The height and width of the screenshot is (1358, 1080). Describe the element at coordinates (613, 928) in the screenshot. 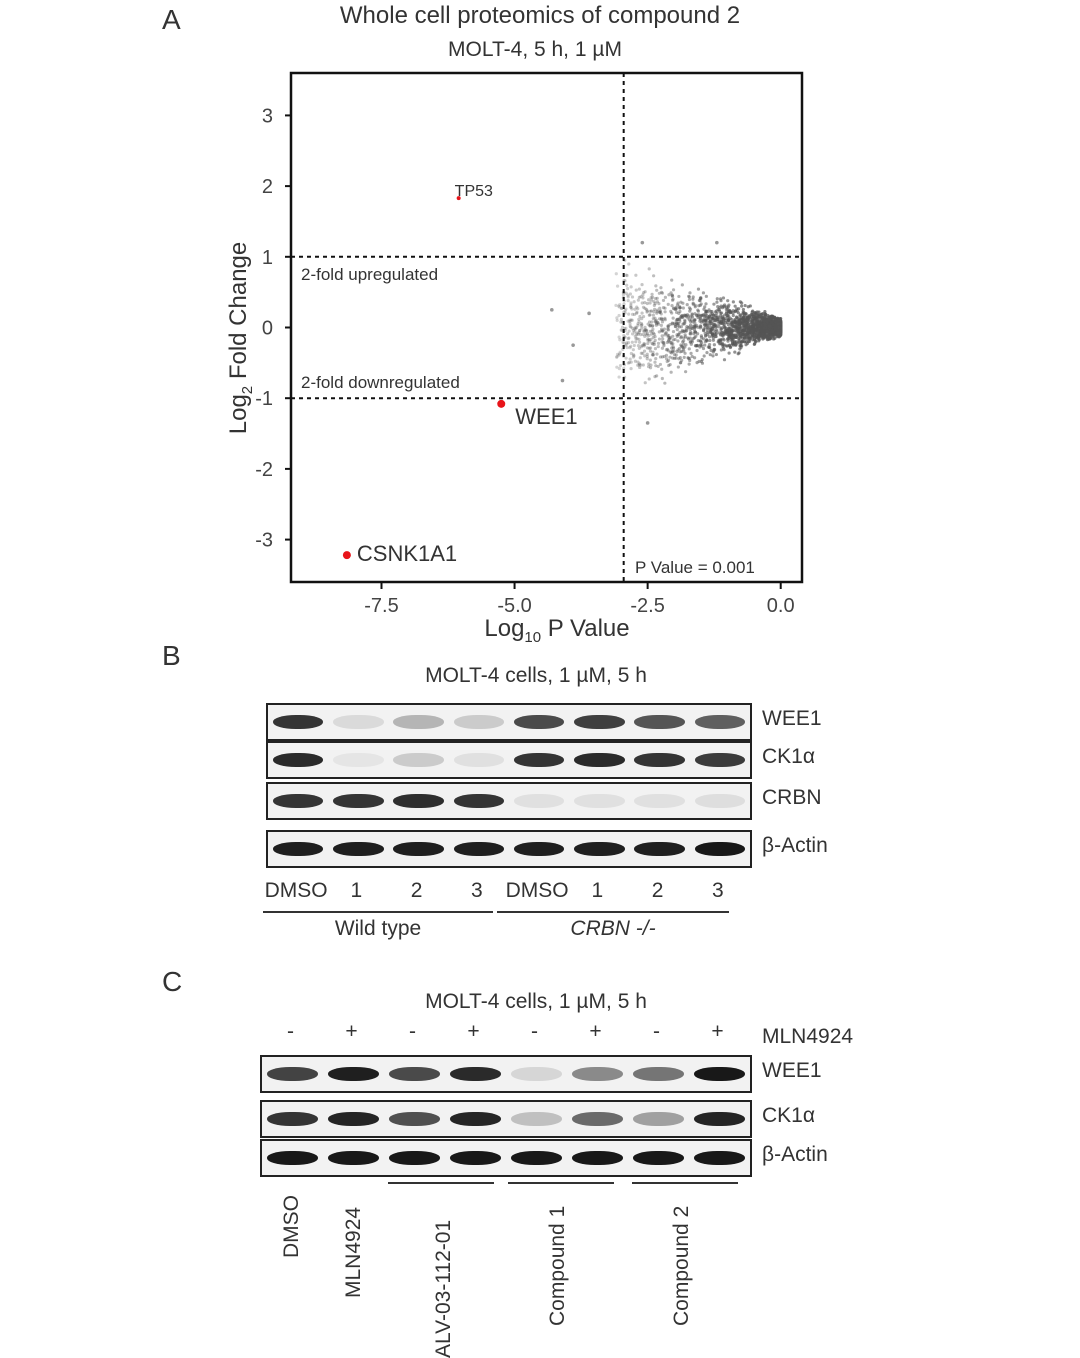

I see `group-crbn-knockout: CRBN -/-` at that location.